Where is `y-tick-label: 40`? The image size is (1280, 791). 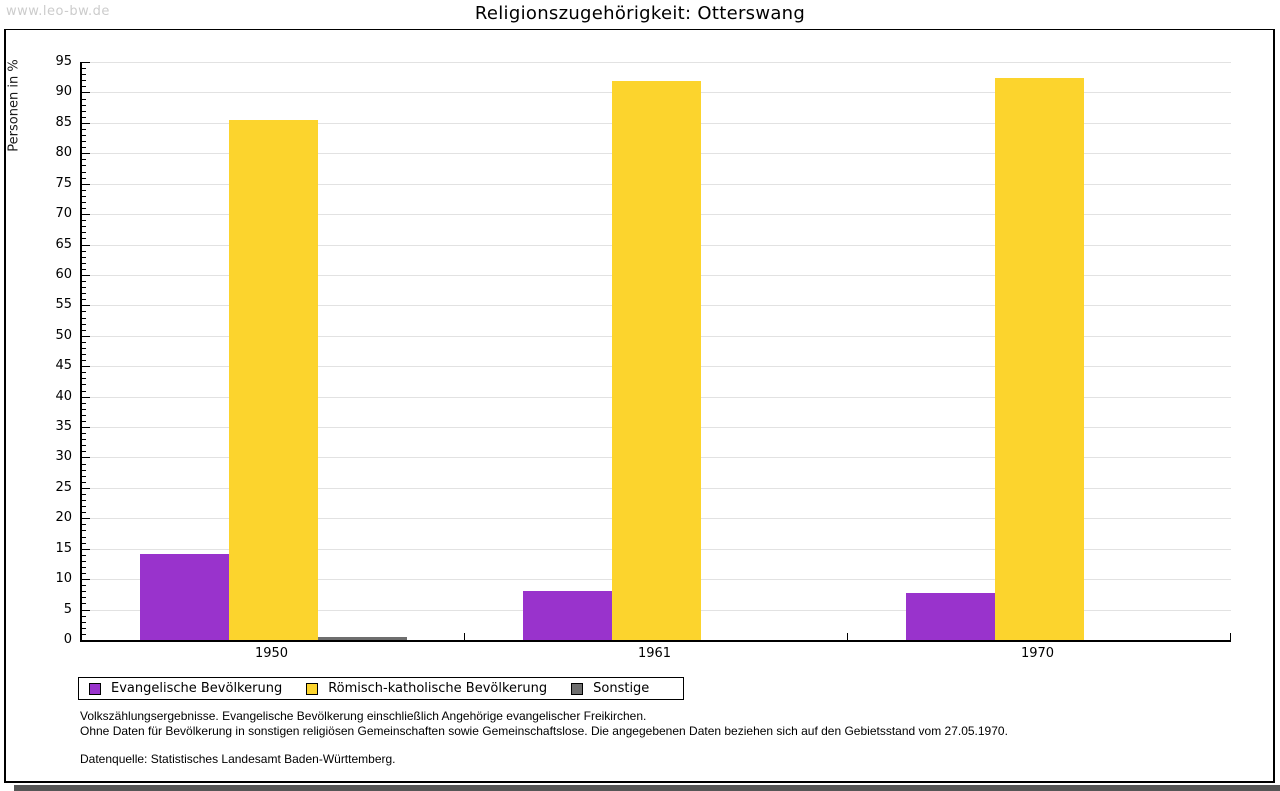 y-tick-label: 40 is located at coordinates (63, 396).